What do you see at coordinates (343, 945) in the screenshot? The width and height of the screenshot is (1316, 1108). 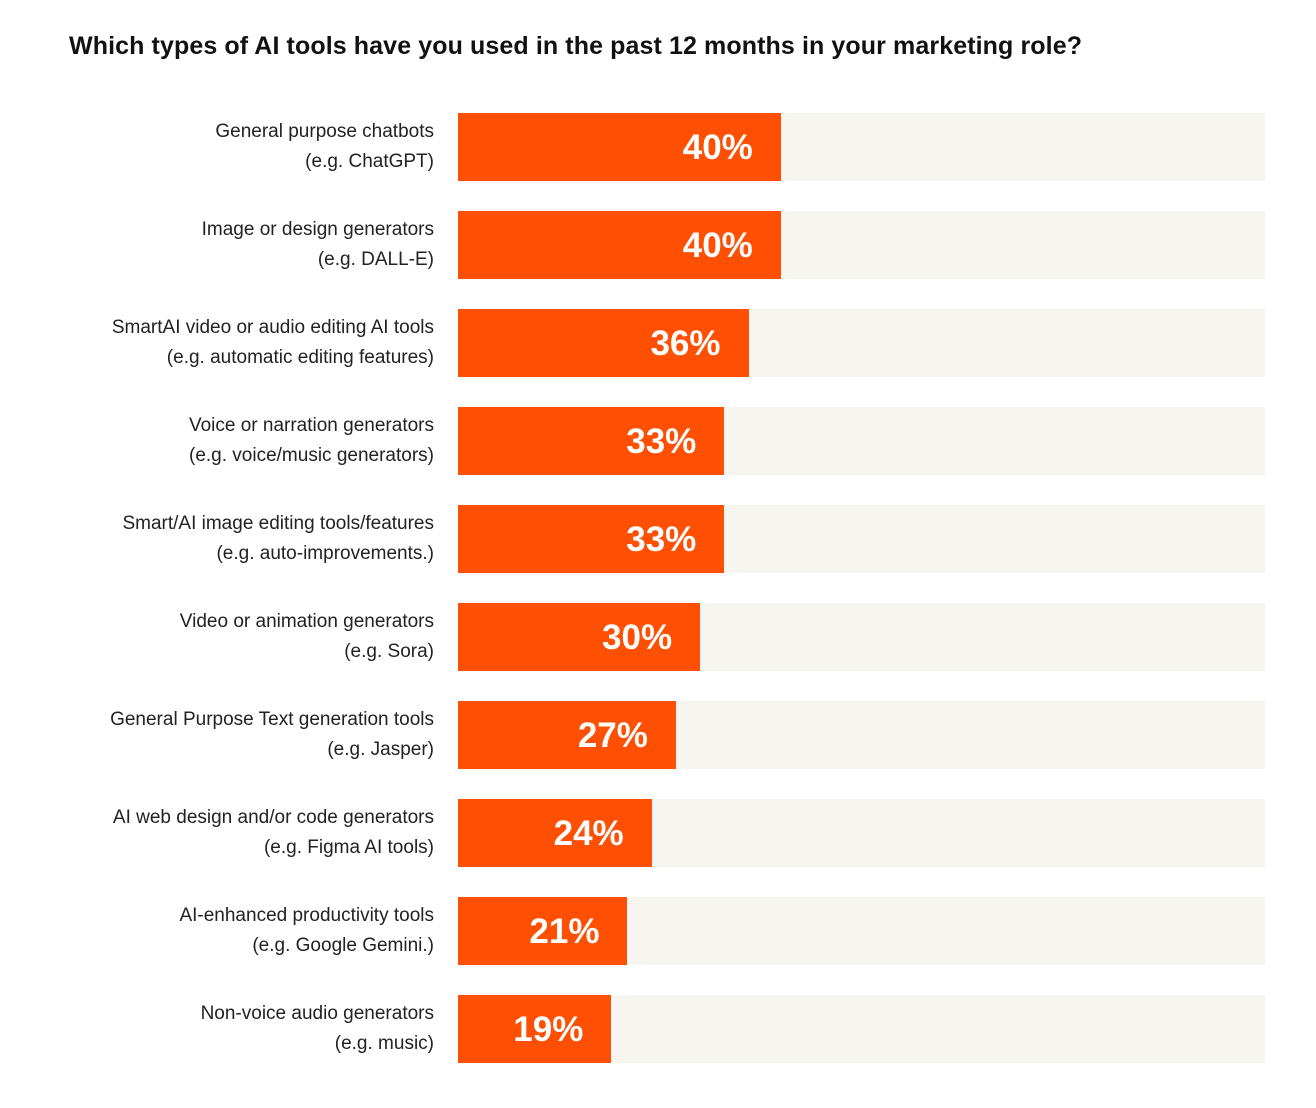 I see `category-example: (e.g. Google Gemini.)` at bounding box center [343, 945].